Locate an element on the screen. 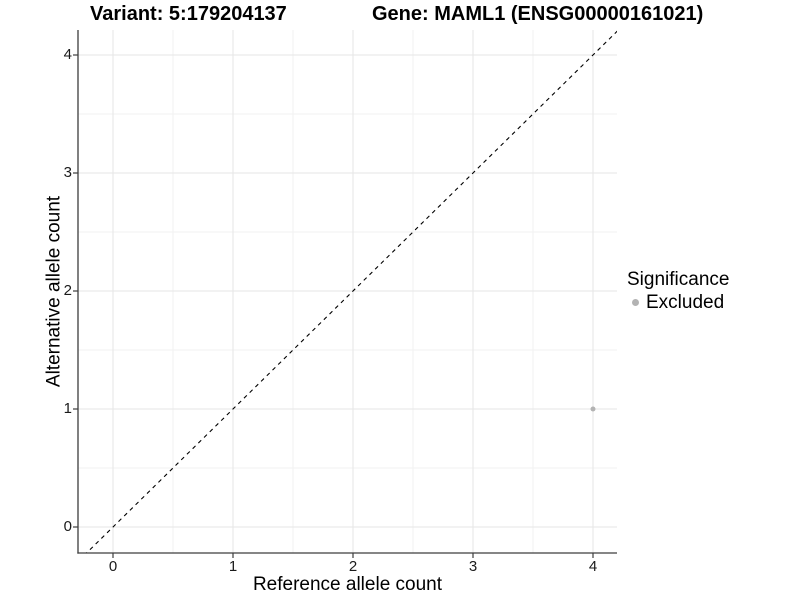 The width and height of the screenshot is (800, 600). y-tick-label: 1 is located at coordinates (67, 408).